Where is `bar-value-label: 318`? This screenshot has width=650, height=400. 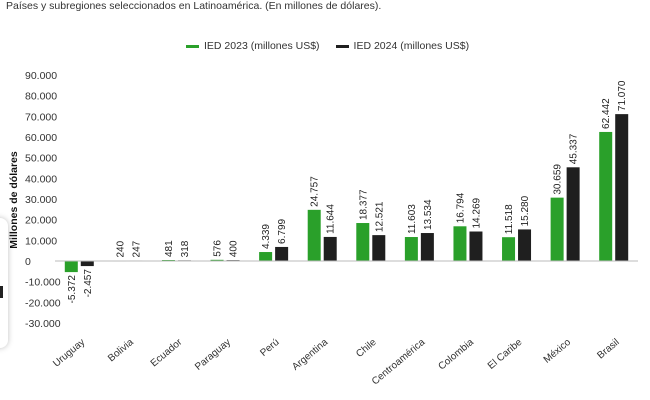
bar-value-label: 318 is located at coordinates (185, 248).